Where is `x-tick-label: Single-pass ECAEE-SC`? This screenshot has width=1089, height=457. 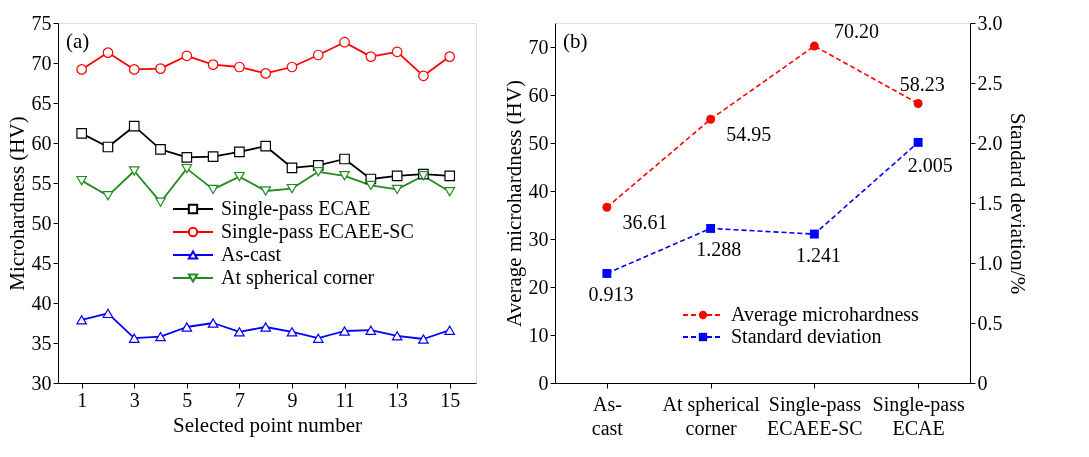
x-tick-label: Single-pass ECAEE-SC is located at coordinates (815, 415).